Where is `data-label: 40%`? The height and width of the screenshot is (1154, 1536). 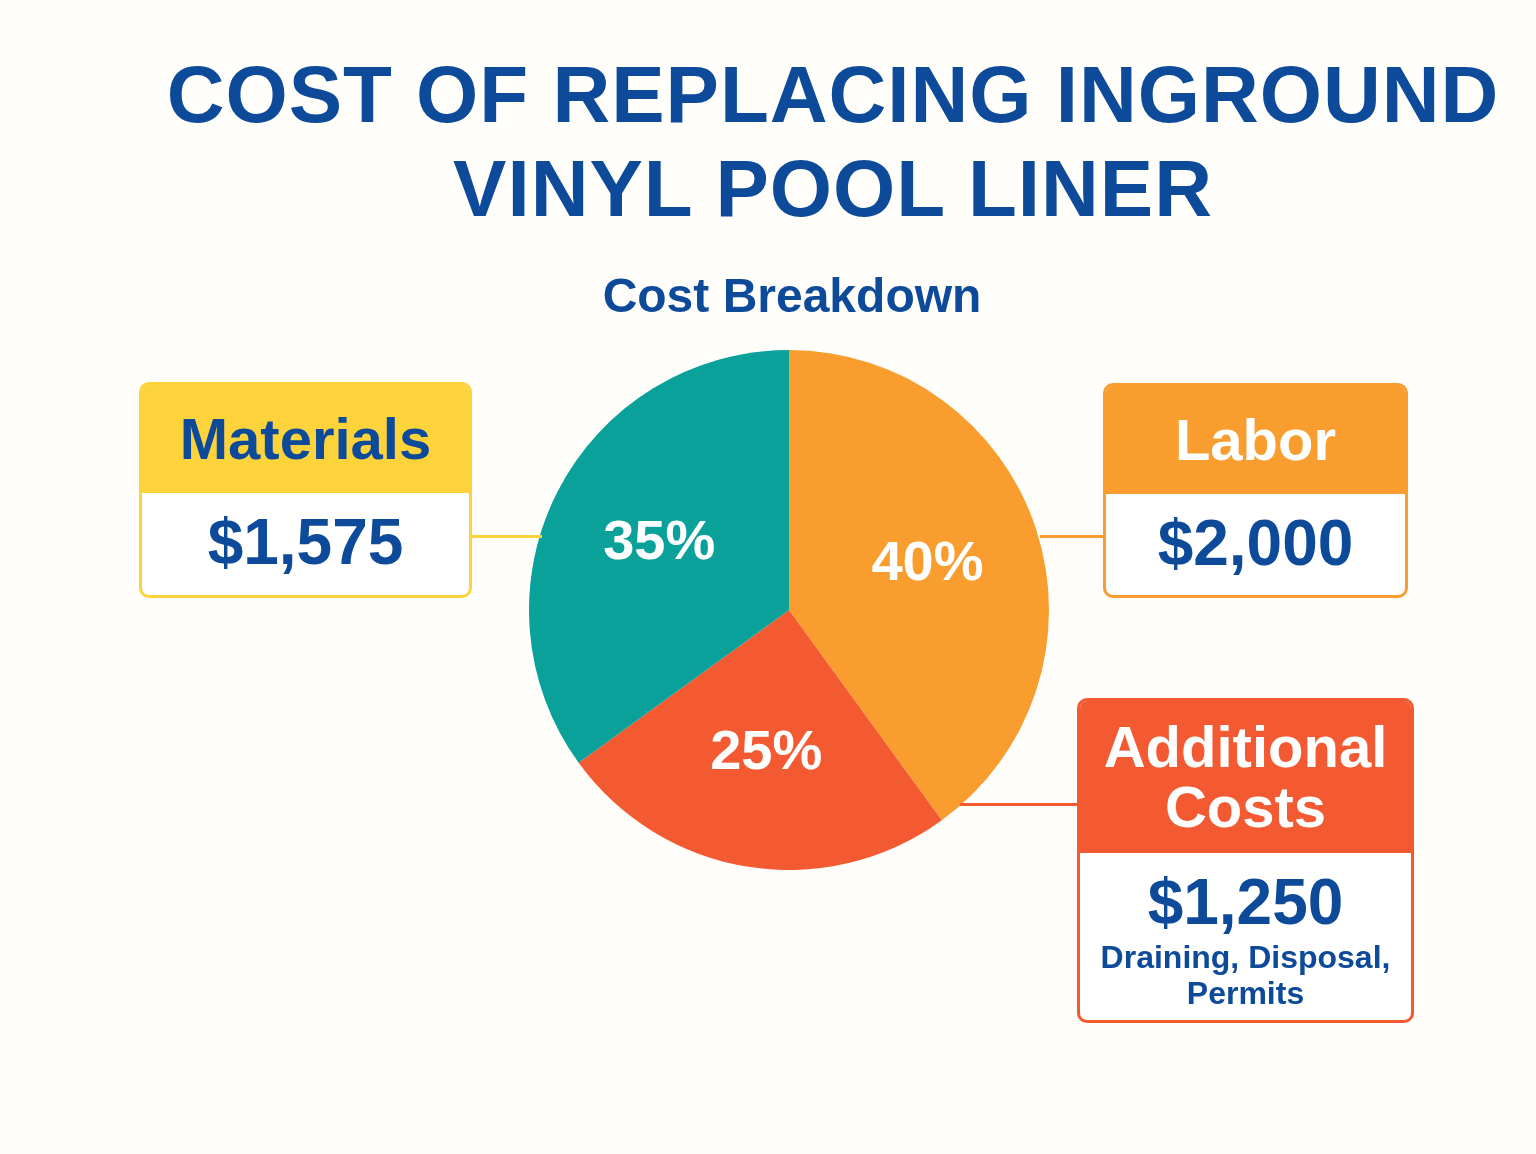 data-label: 40% is located at coordinates (927, 561).